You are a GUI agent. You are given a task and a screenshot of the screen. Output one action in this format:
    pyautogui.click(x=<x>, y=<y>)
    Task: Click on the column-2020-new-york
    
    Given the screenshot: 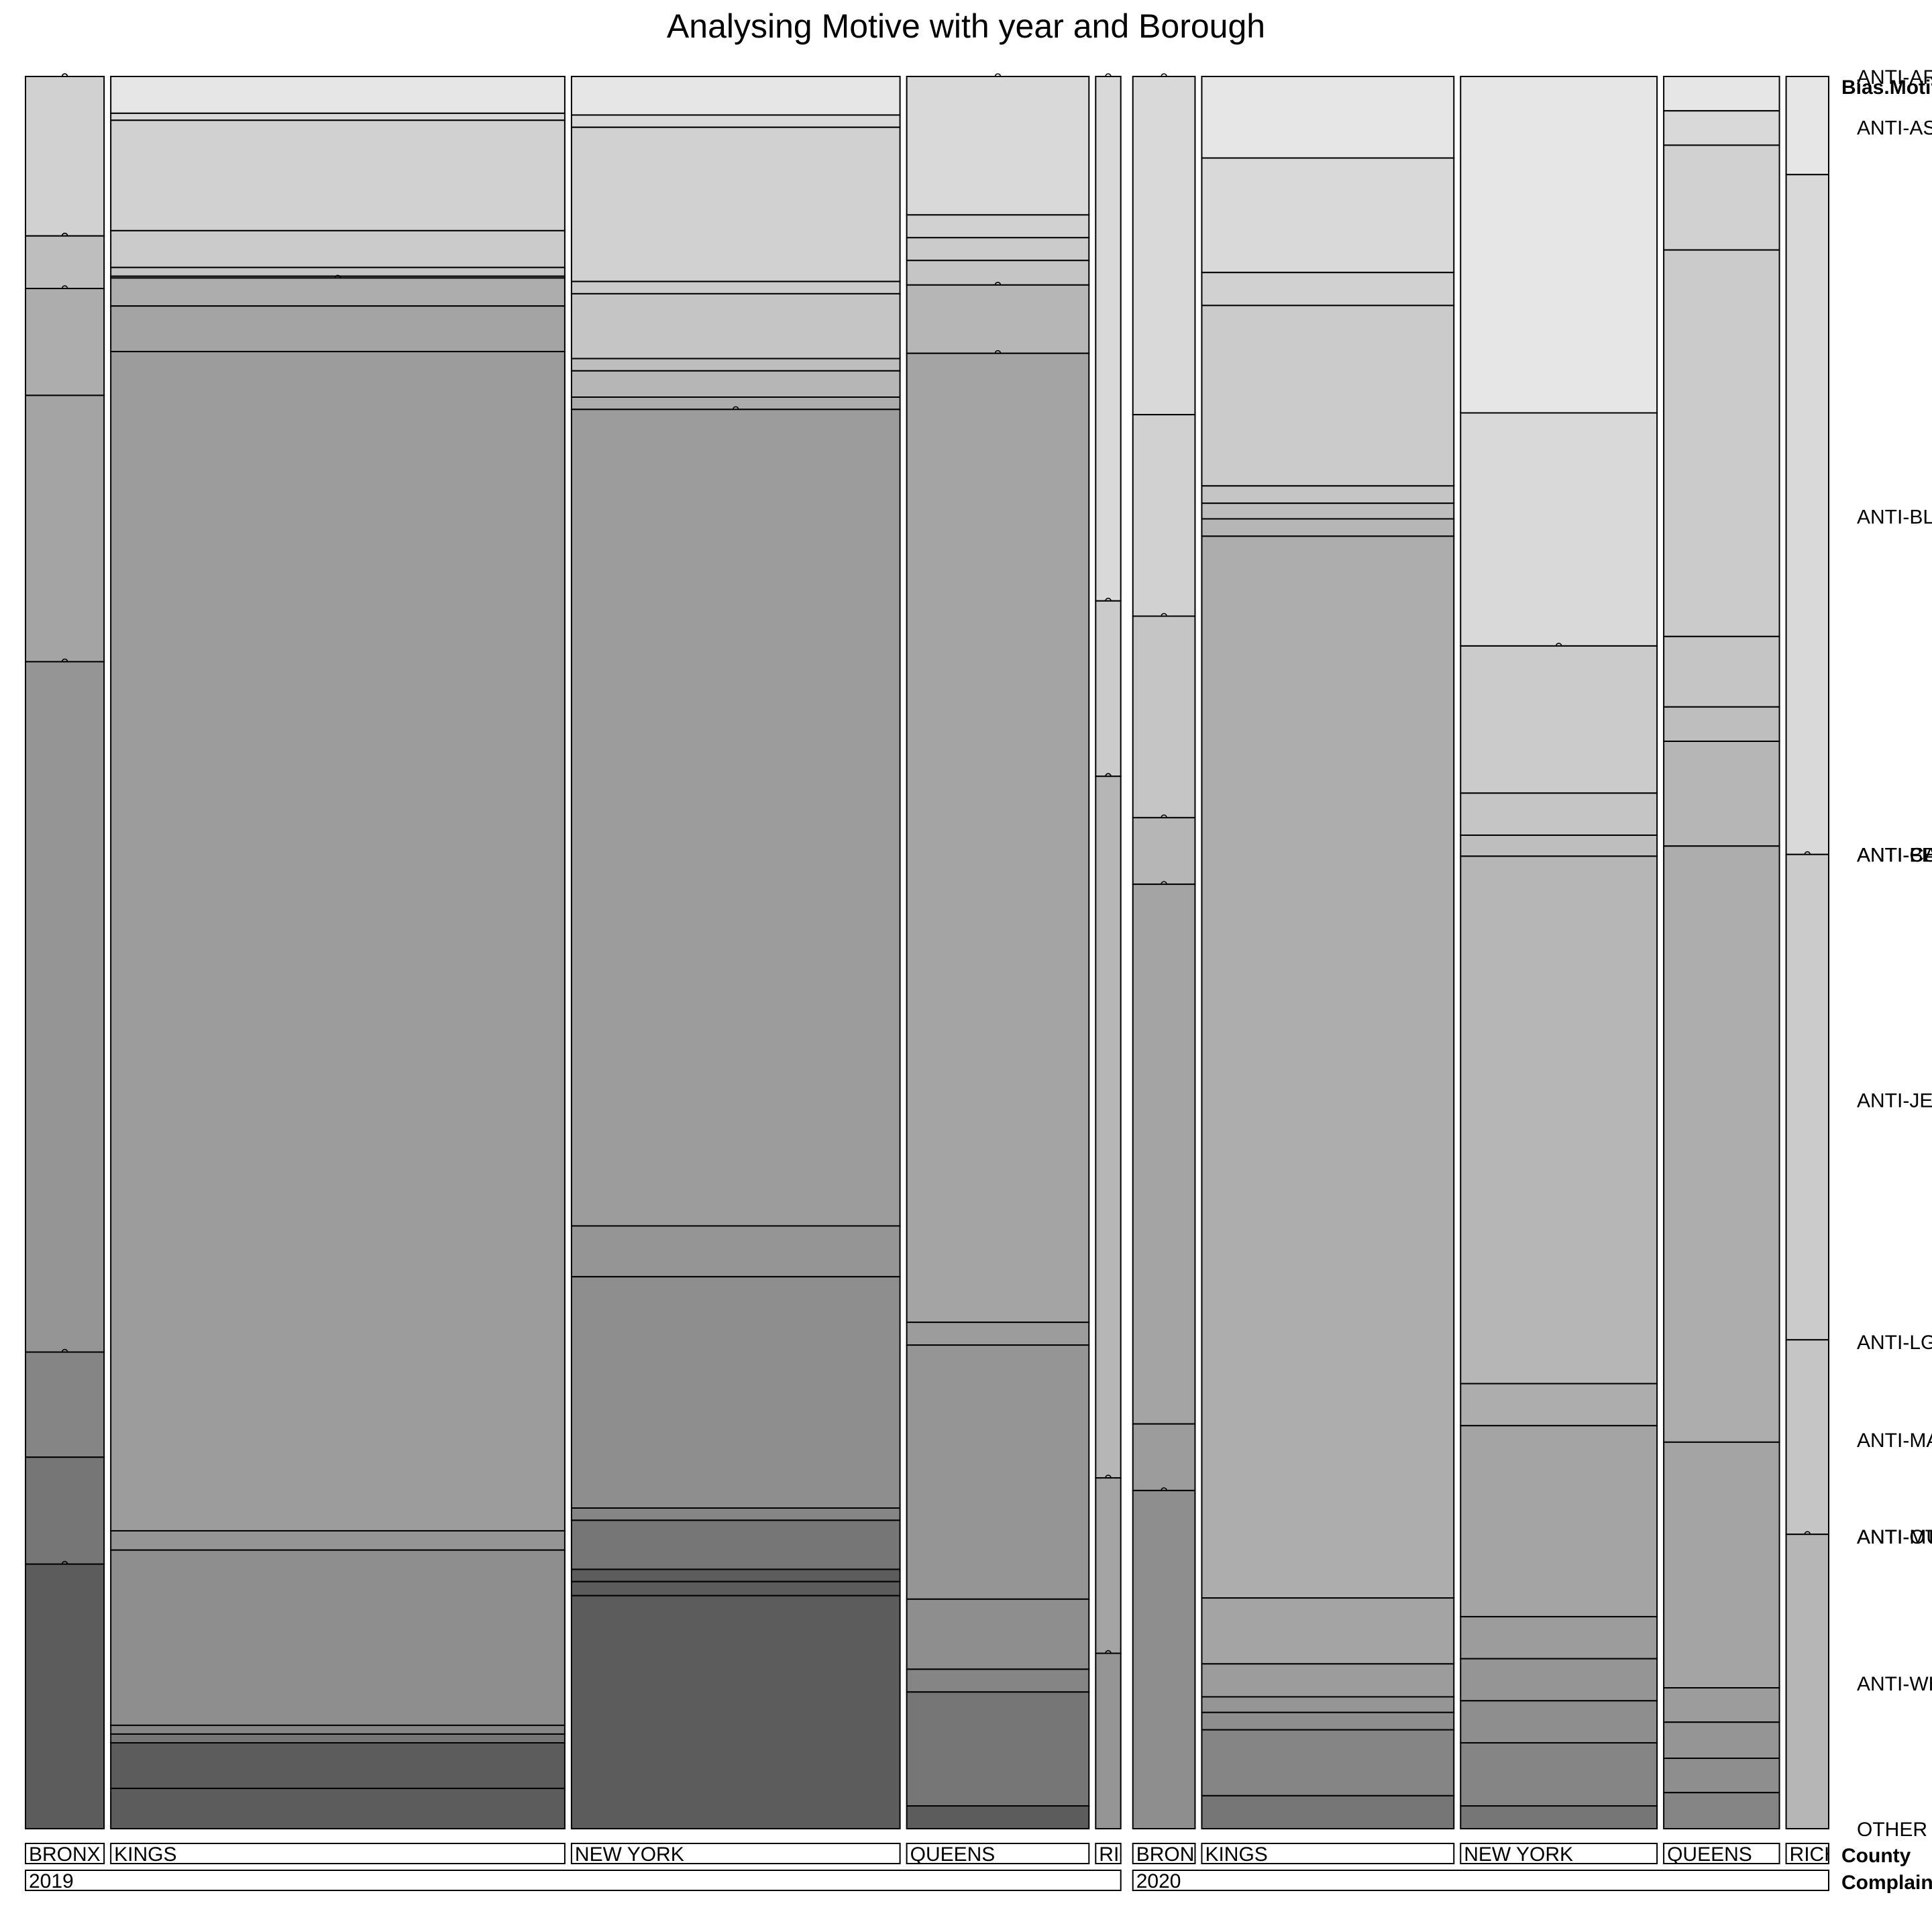 What is the action you would take?
    pyautogui.click(x=1559, y=952)
    